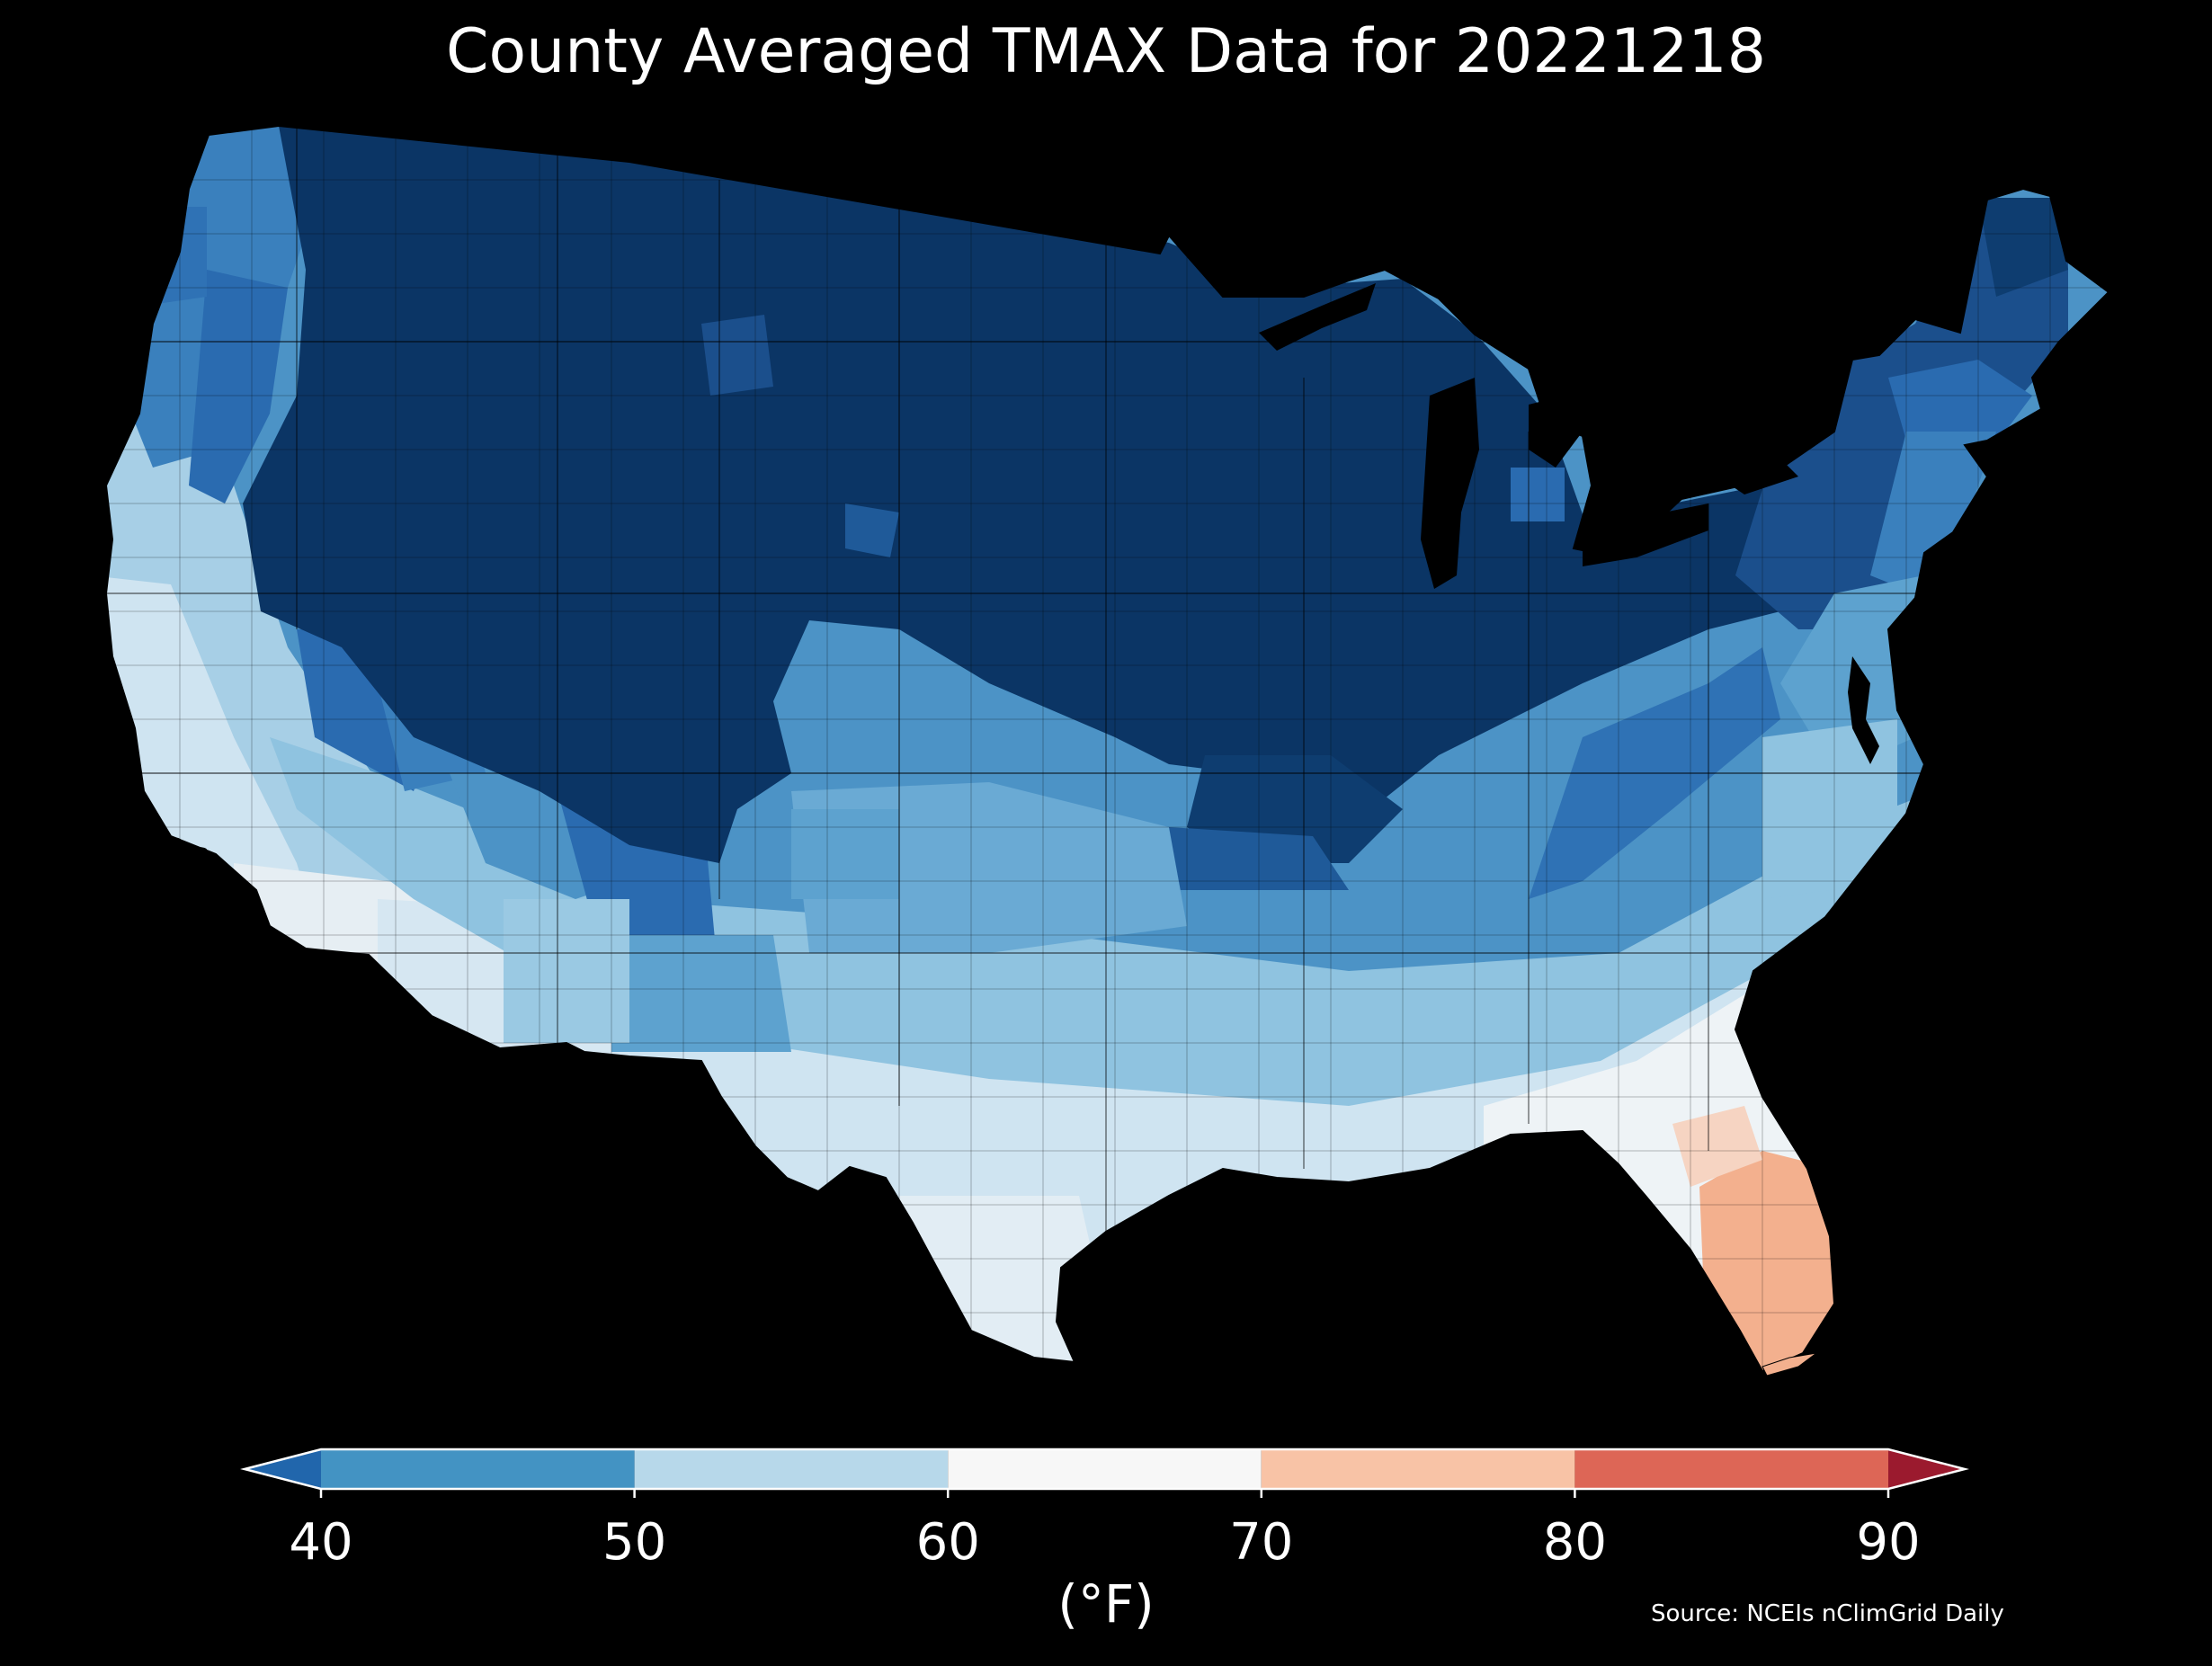 This screenshot has width=2212, height=1666. What do you see at coordinates (1926, 1469) in the screenshot?
I see `colorbar-extend-high` at bounding box center [1926, 1469].